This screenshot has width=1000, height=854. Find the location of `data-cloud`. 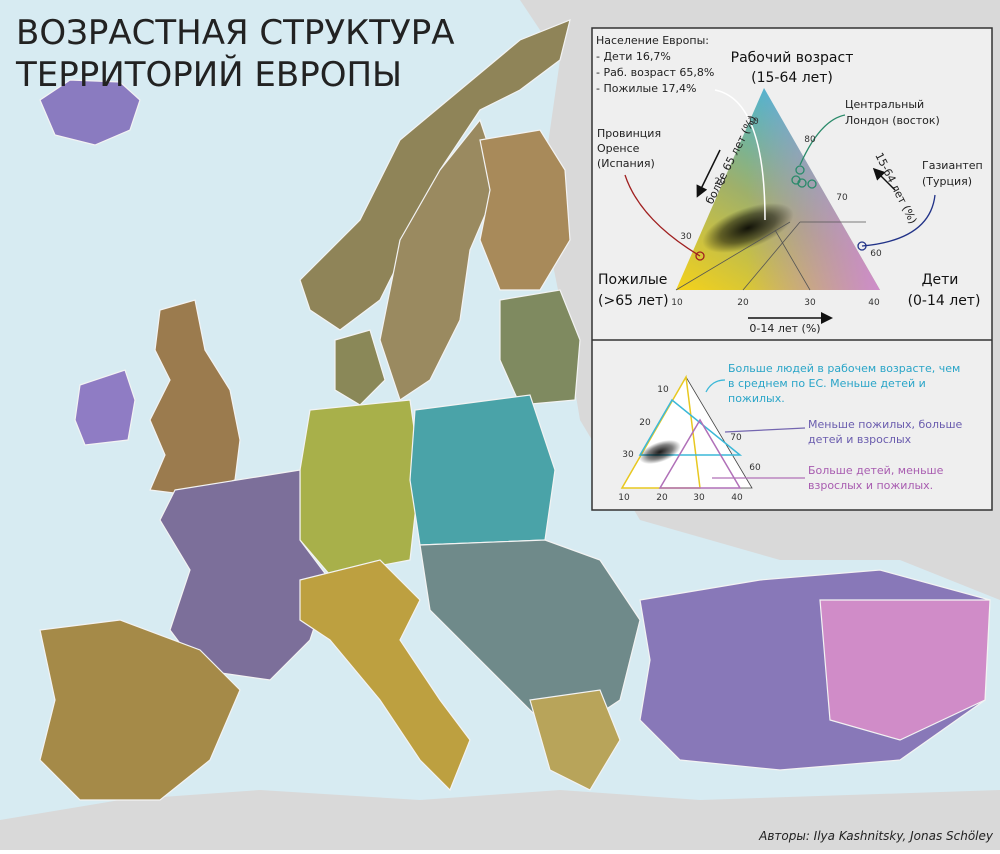

data-cloud is located at coordinates (748, 228).